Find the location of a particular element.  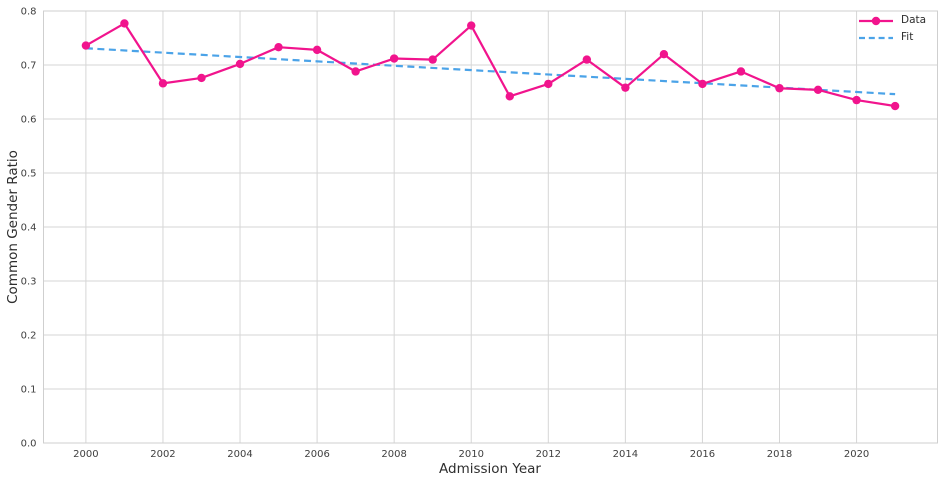

svg-text: 2014 is located at coordinates (625, 454).